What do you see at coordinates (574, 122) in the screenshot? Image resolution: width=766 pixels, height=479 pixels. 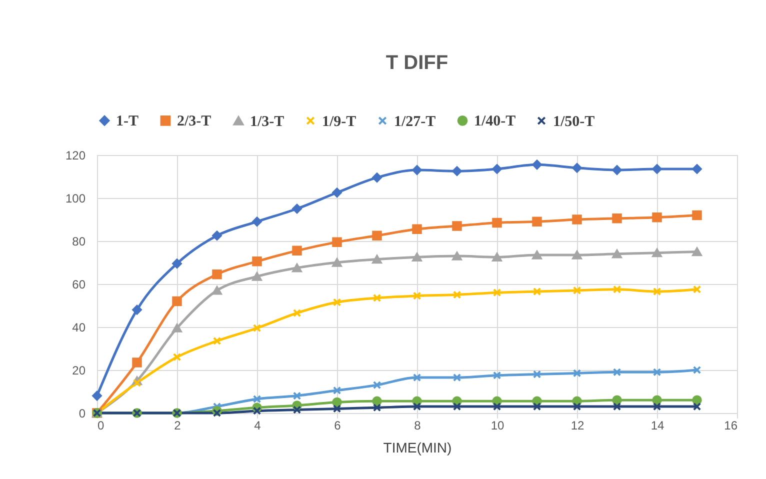 I see `legend-label: 1/50-T` at bounding box center [574, 122].